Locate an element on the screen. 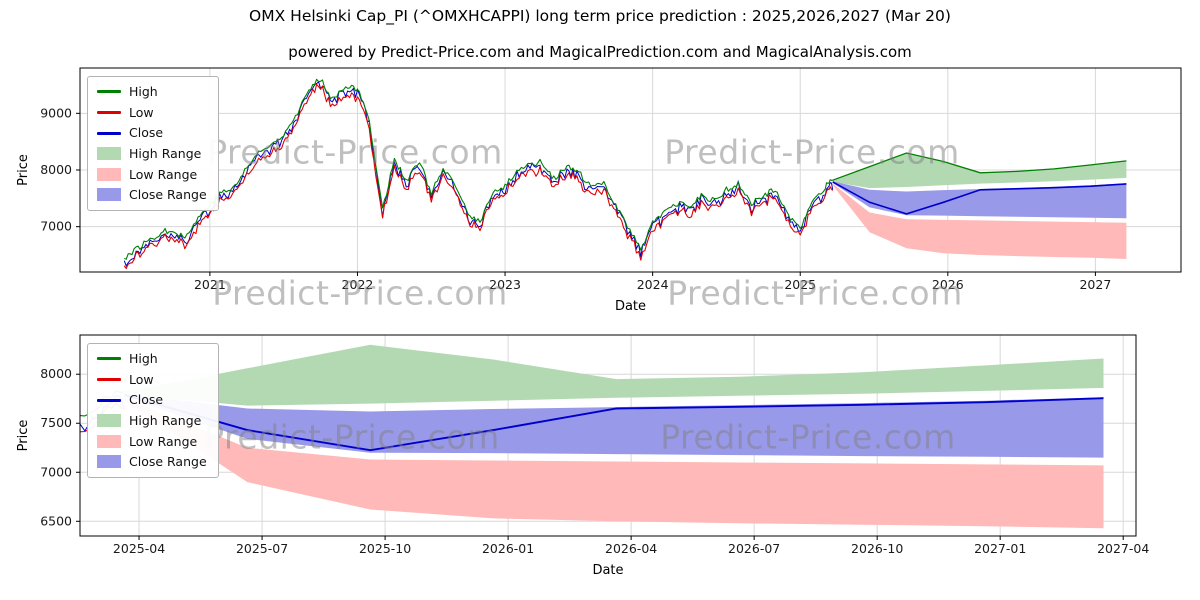 The image size is (1200, 600). x-tick-label: 2026-01 is located at coordinates (508, 548).